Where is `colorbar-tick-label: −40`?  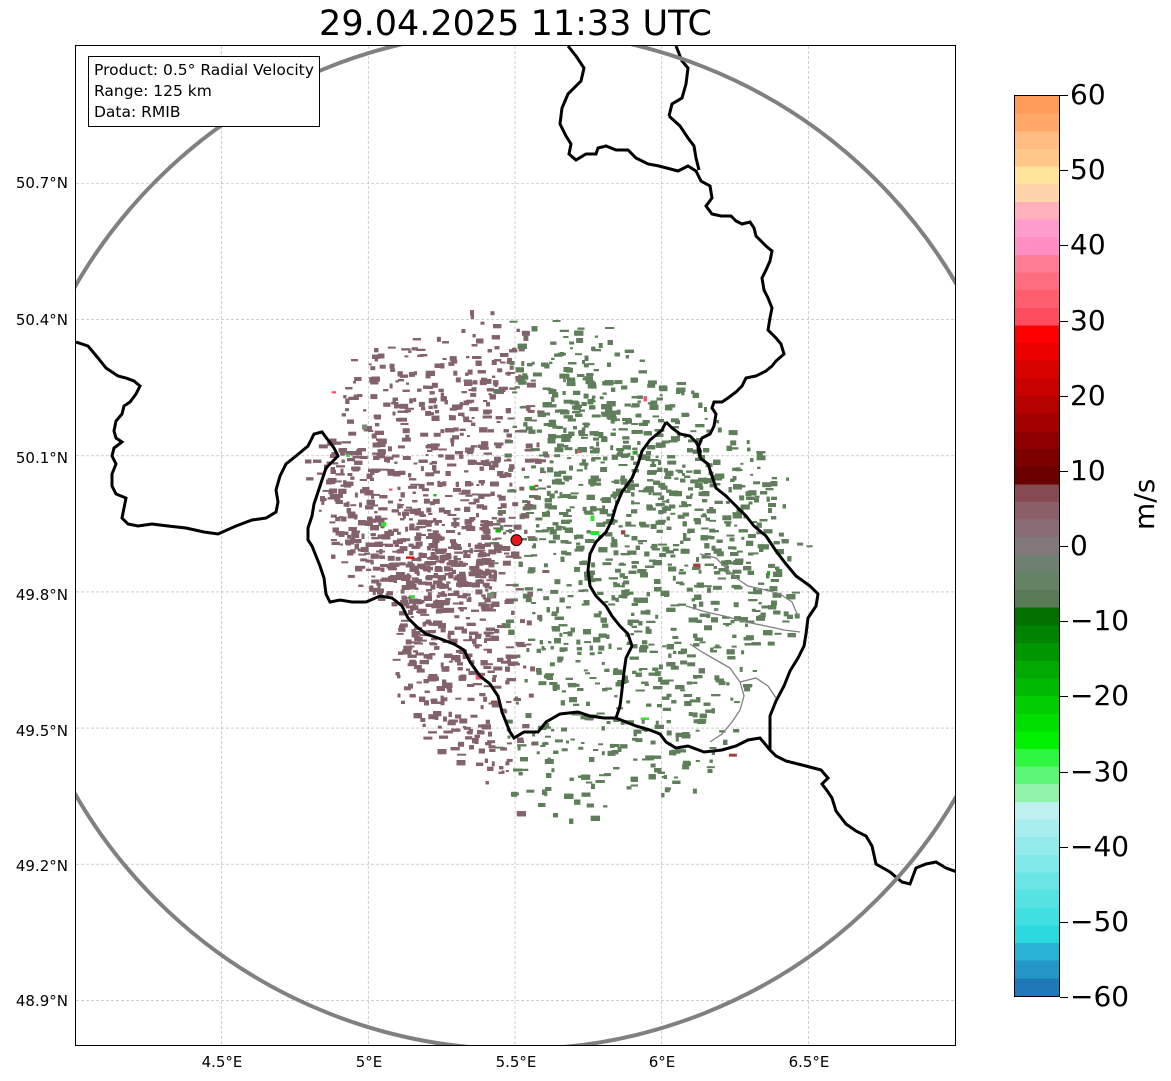
colorbar-tick-label: −40 is located at coordinates (1100, 846).